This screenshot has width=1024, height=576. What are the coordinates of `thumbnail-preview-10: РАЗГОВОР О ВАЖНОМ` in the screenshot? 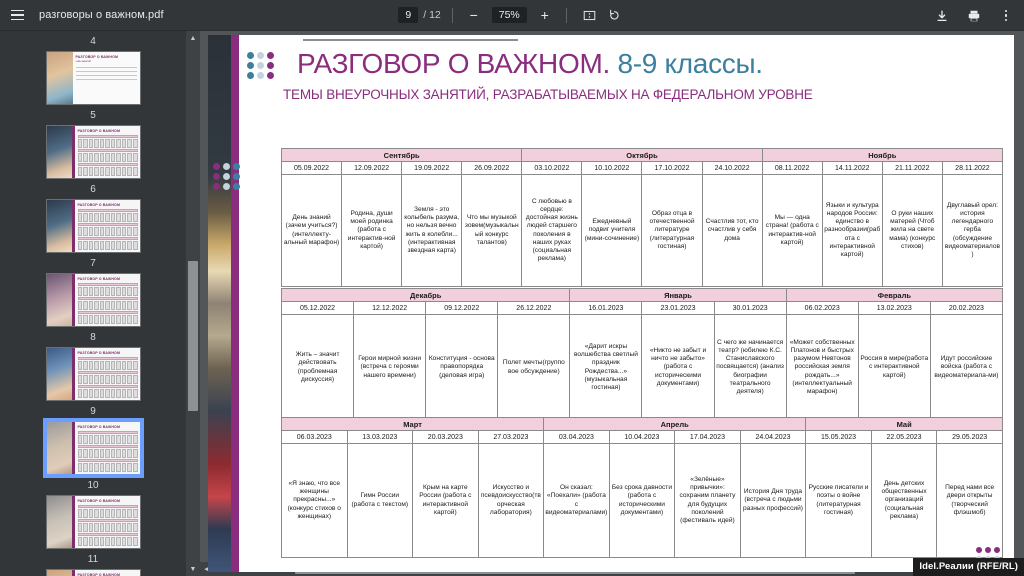 It's located at (93, 522).